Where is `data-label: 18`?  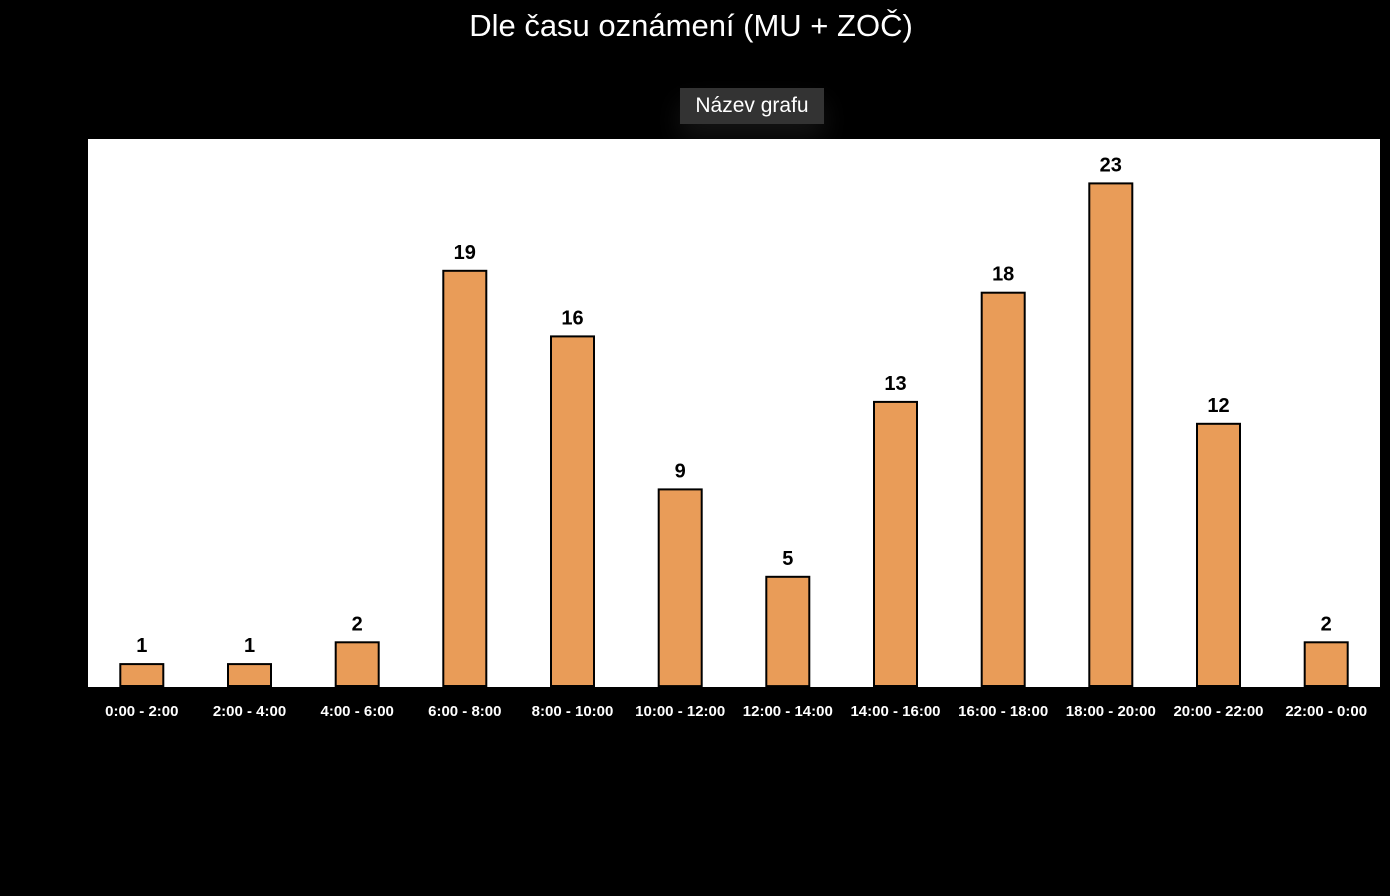 data-label: 18 is located at coordinates (1003, 275).